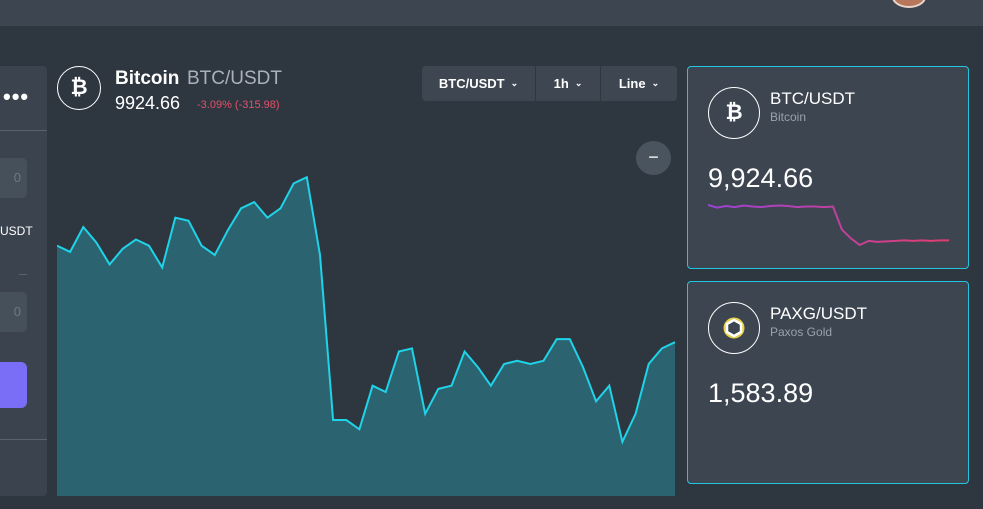 The height and width of the screenshot is (509, 983). What do you see at coordinates (147, 78) in the screenshot?
I see `coin-name: Bitcoin` at bounding box center [147, 78].